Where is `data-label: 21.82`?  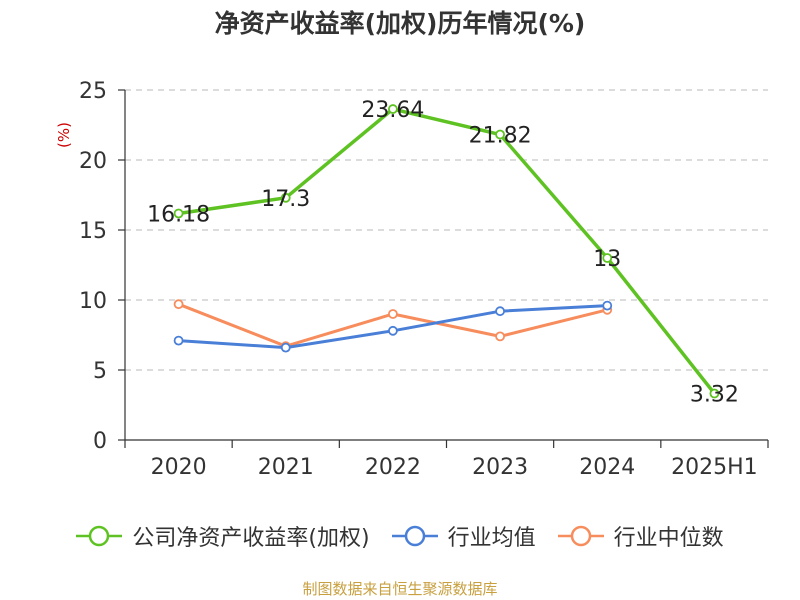 data-label: 21.82 is located at coordinates (500, 136).